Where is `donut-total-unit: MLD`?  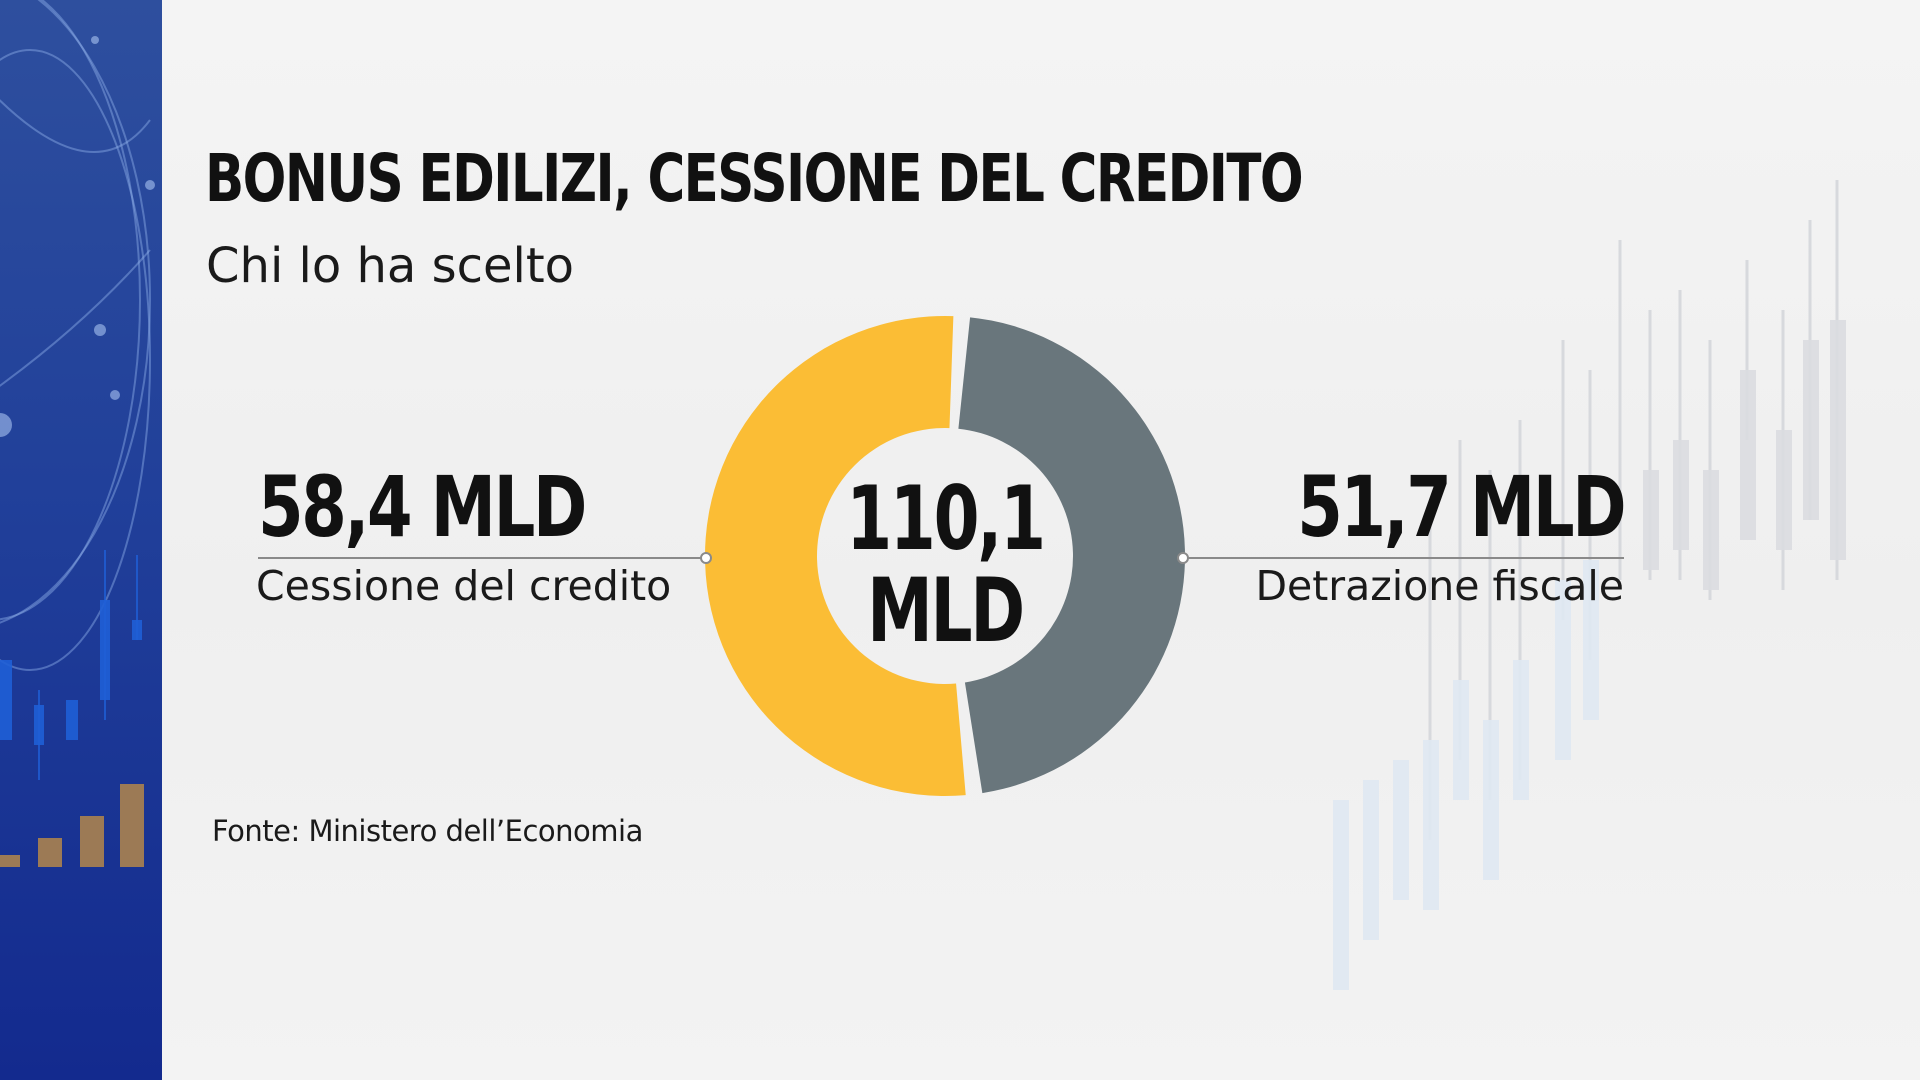
donut-total-unit: MLD is located at coordinates (946, 610).